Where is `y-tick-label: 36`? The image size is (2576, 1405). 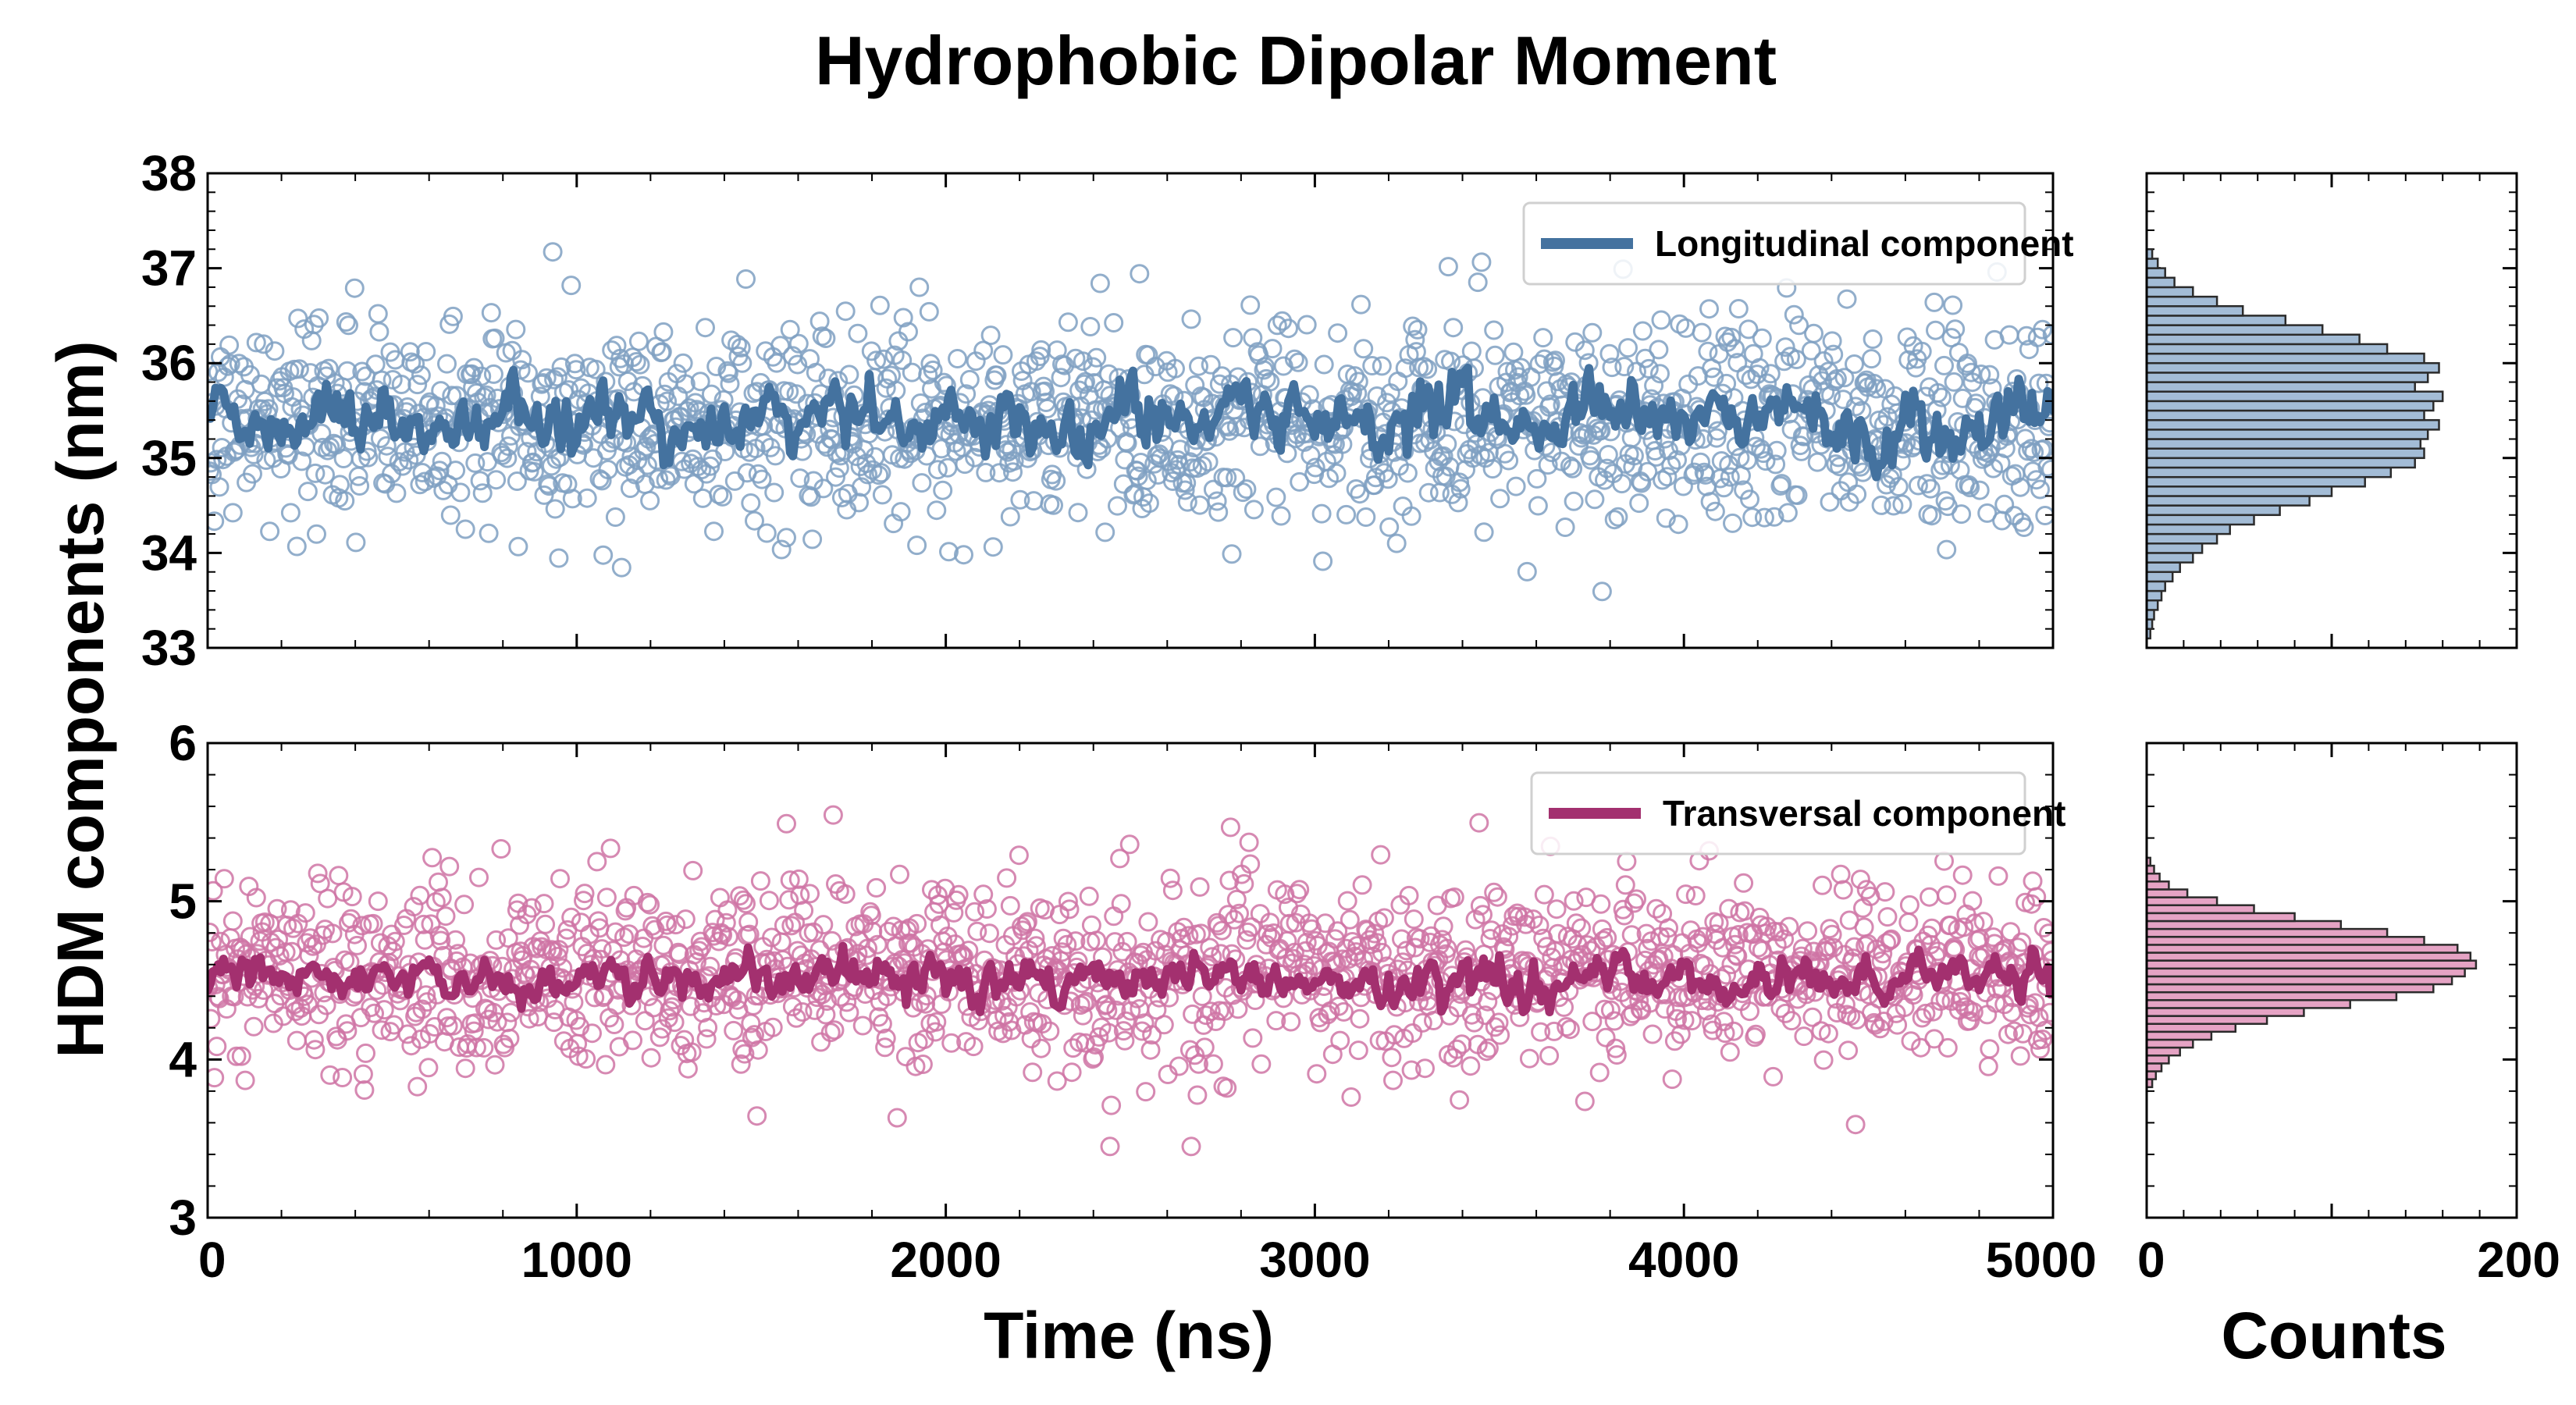 y-tick-label: 36 is located at coordinates (169, 363).